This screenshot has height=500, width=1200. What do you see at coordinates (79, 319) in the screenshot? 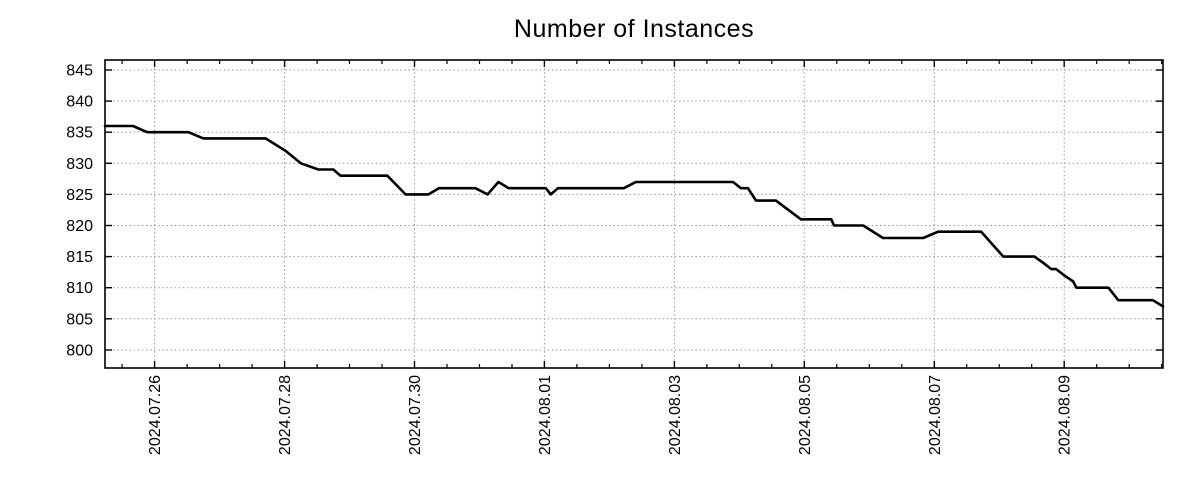
I see `svg-text: 805` at bounding box center [79, 319].